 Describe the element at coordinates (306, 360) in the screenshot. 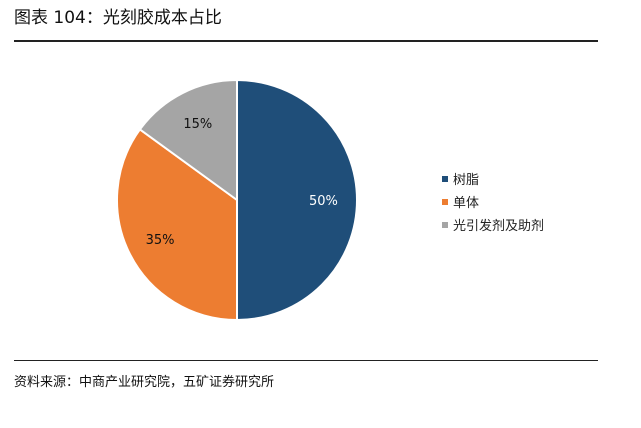

I see `source-rule` at that location.